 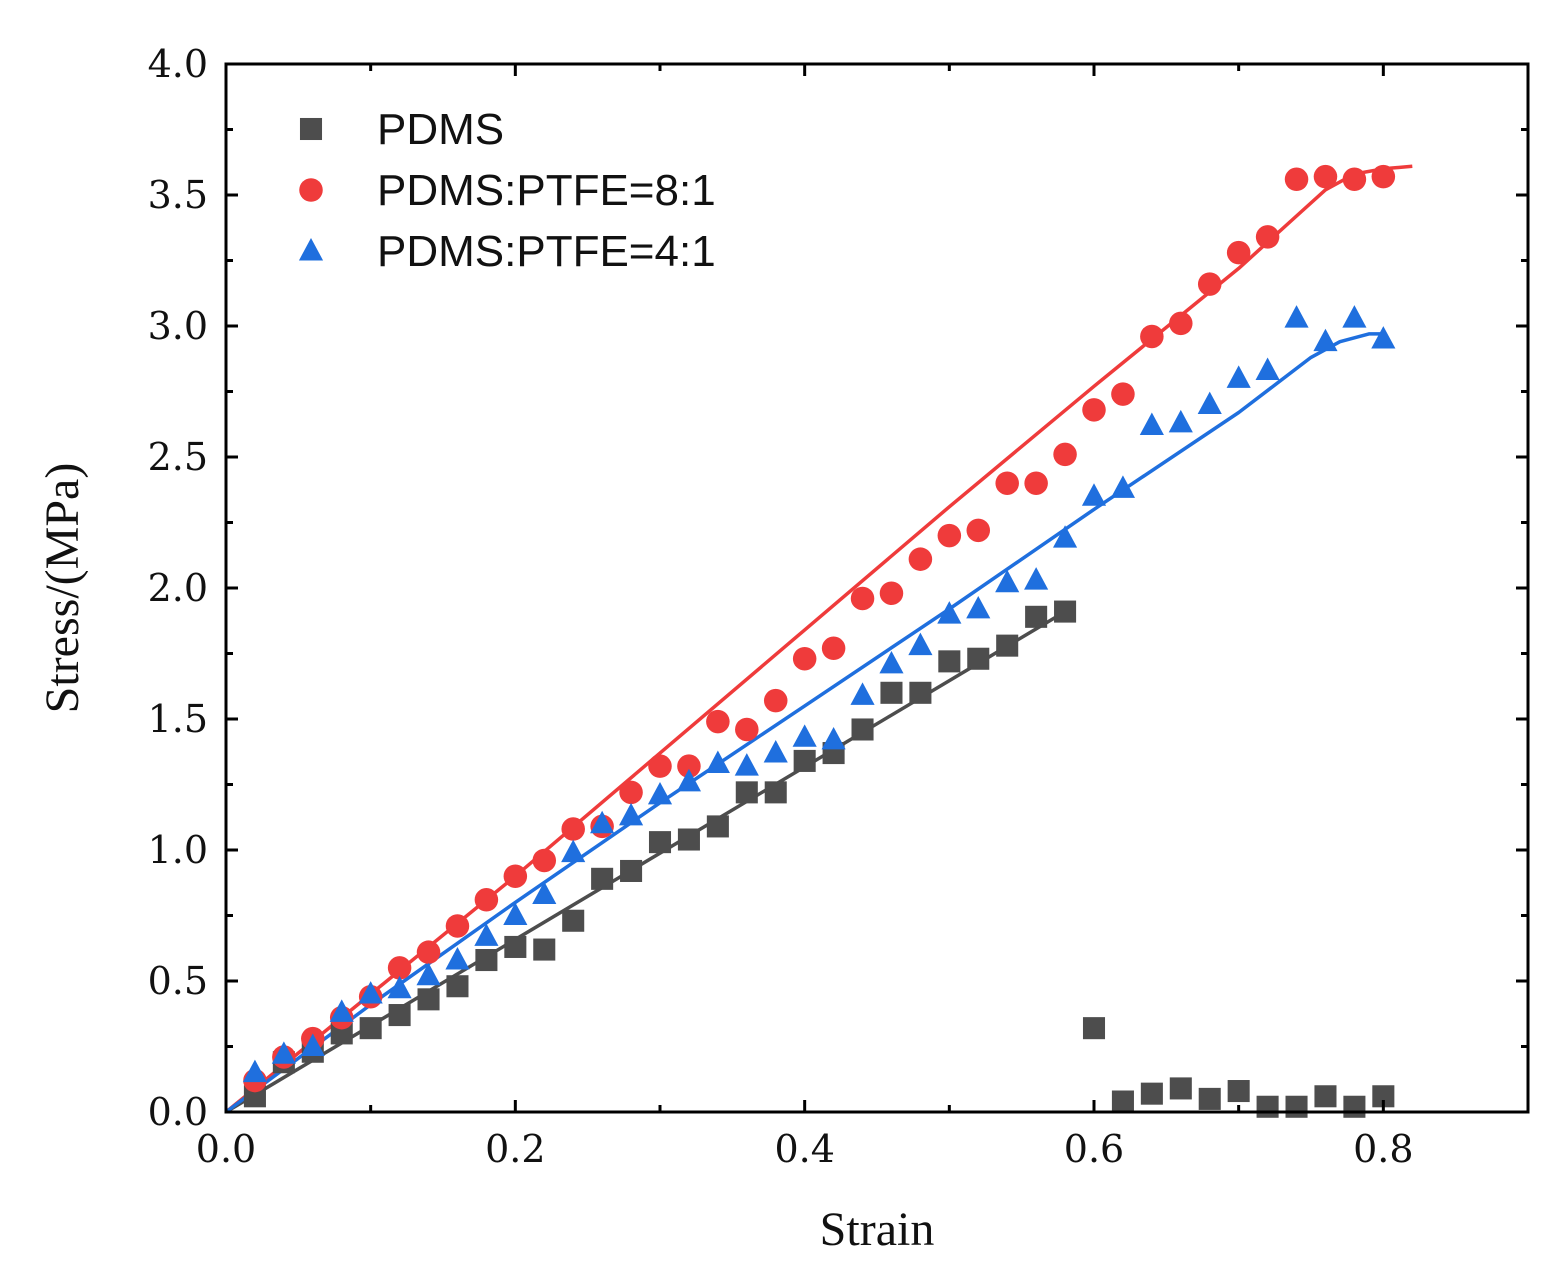 I want to click on legend-label: PDMS, so click(x=440, y=129).